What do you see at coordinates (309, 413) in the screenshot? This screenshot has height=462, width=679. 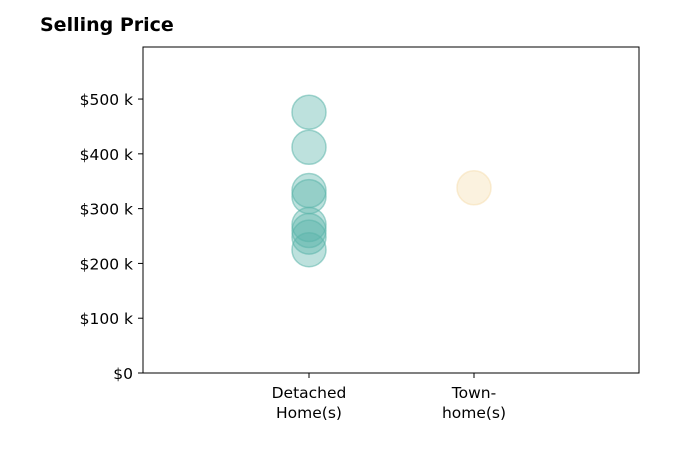 I see `x-tick-label: Home(s)` at bounding box center [309, 413].